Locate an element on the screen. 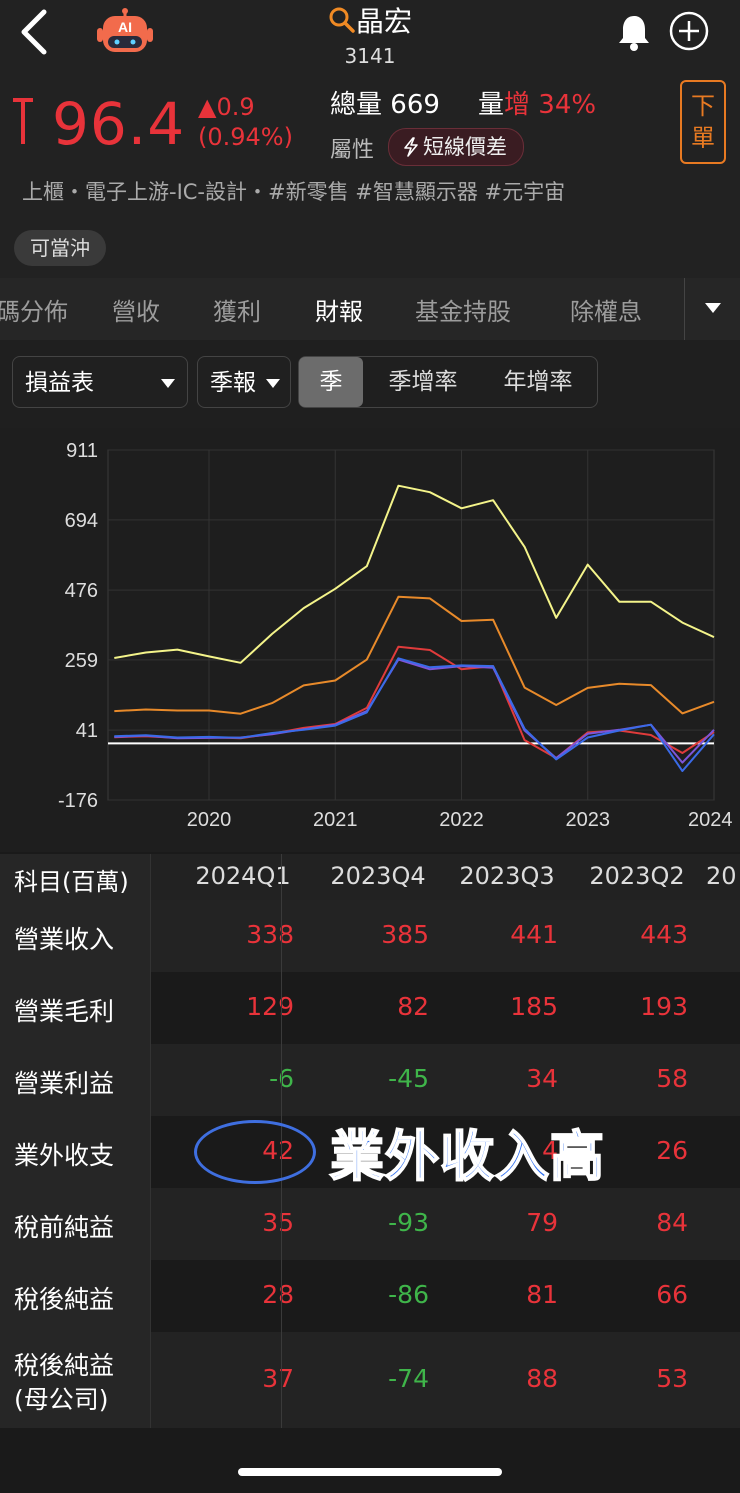 The width and height of the screenshot is (740, 1493). table-cell: 81 is located at coordinates (542, 1294).